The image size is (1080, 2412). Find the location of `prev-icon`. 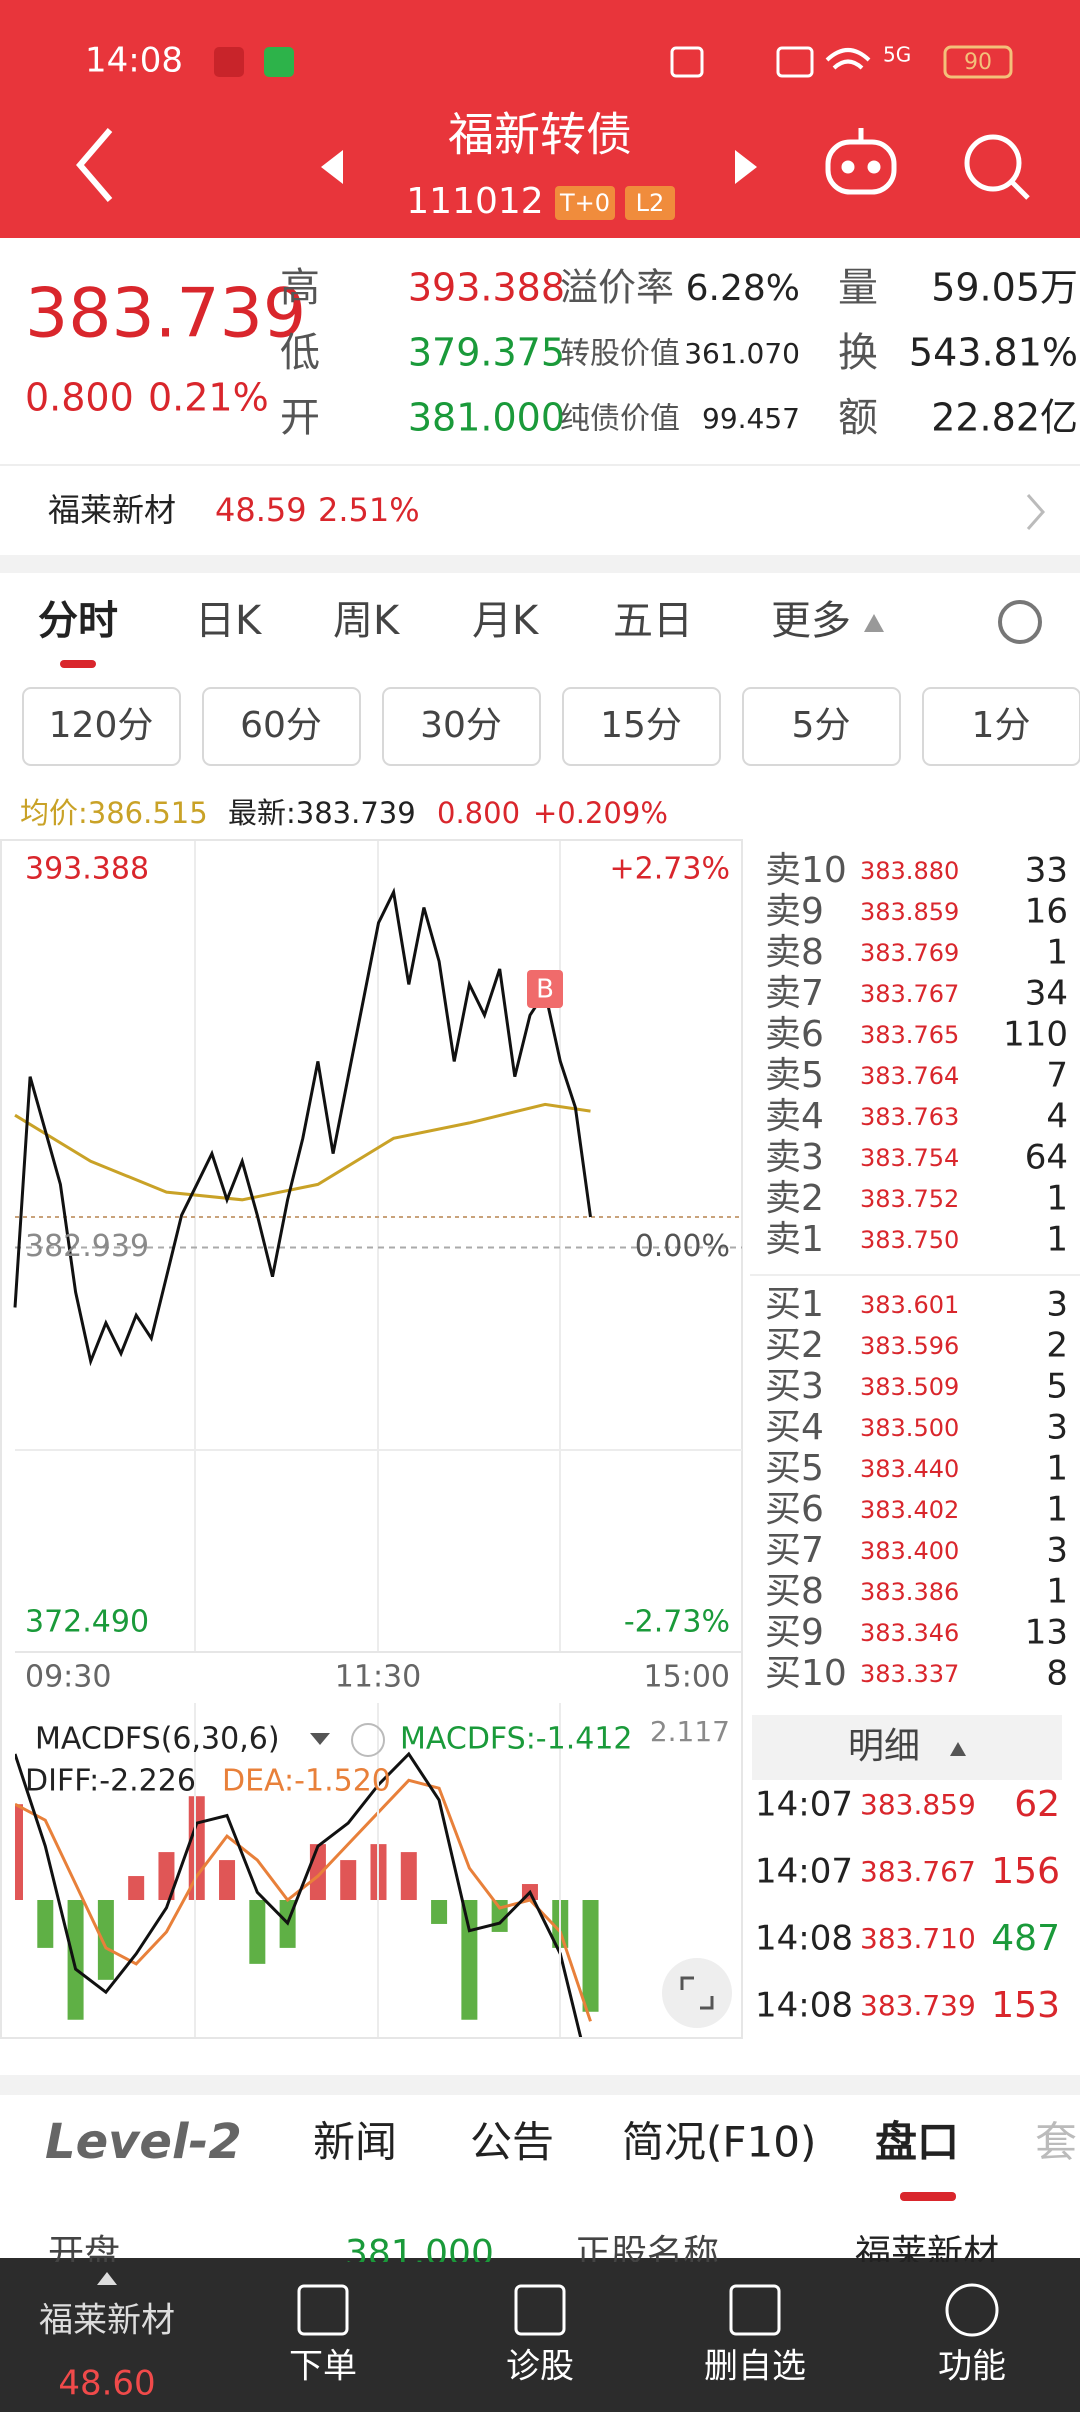

prev-icon is located at coordinates (332, 167).